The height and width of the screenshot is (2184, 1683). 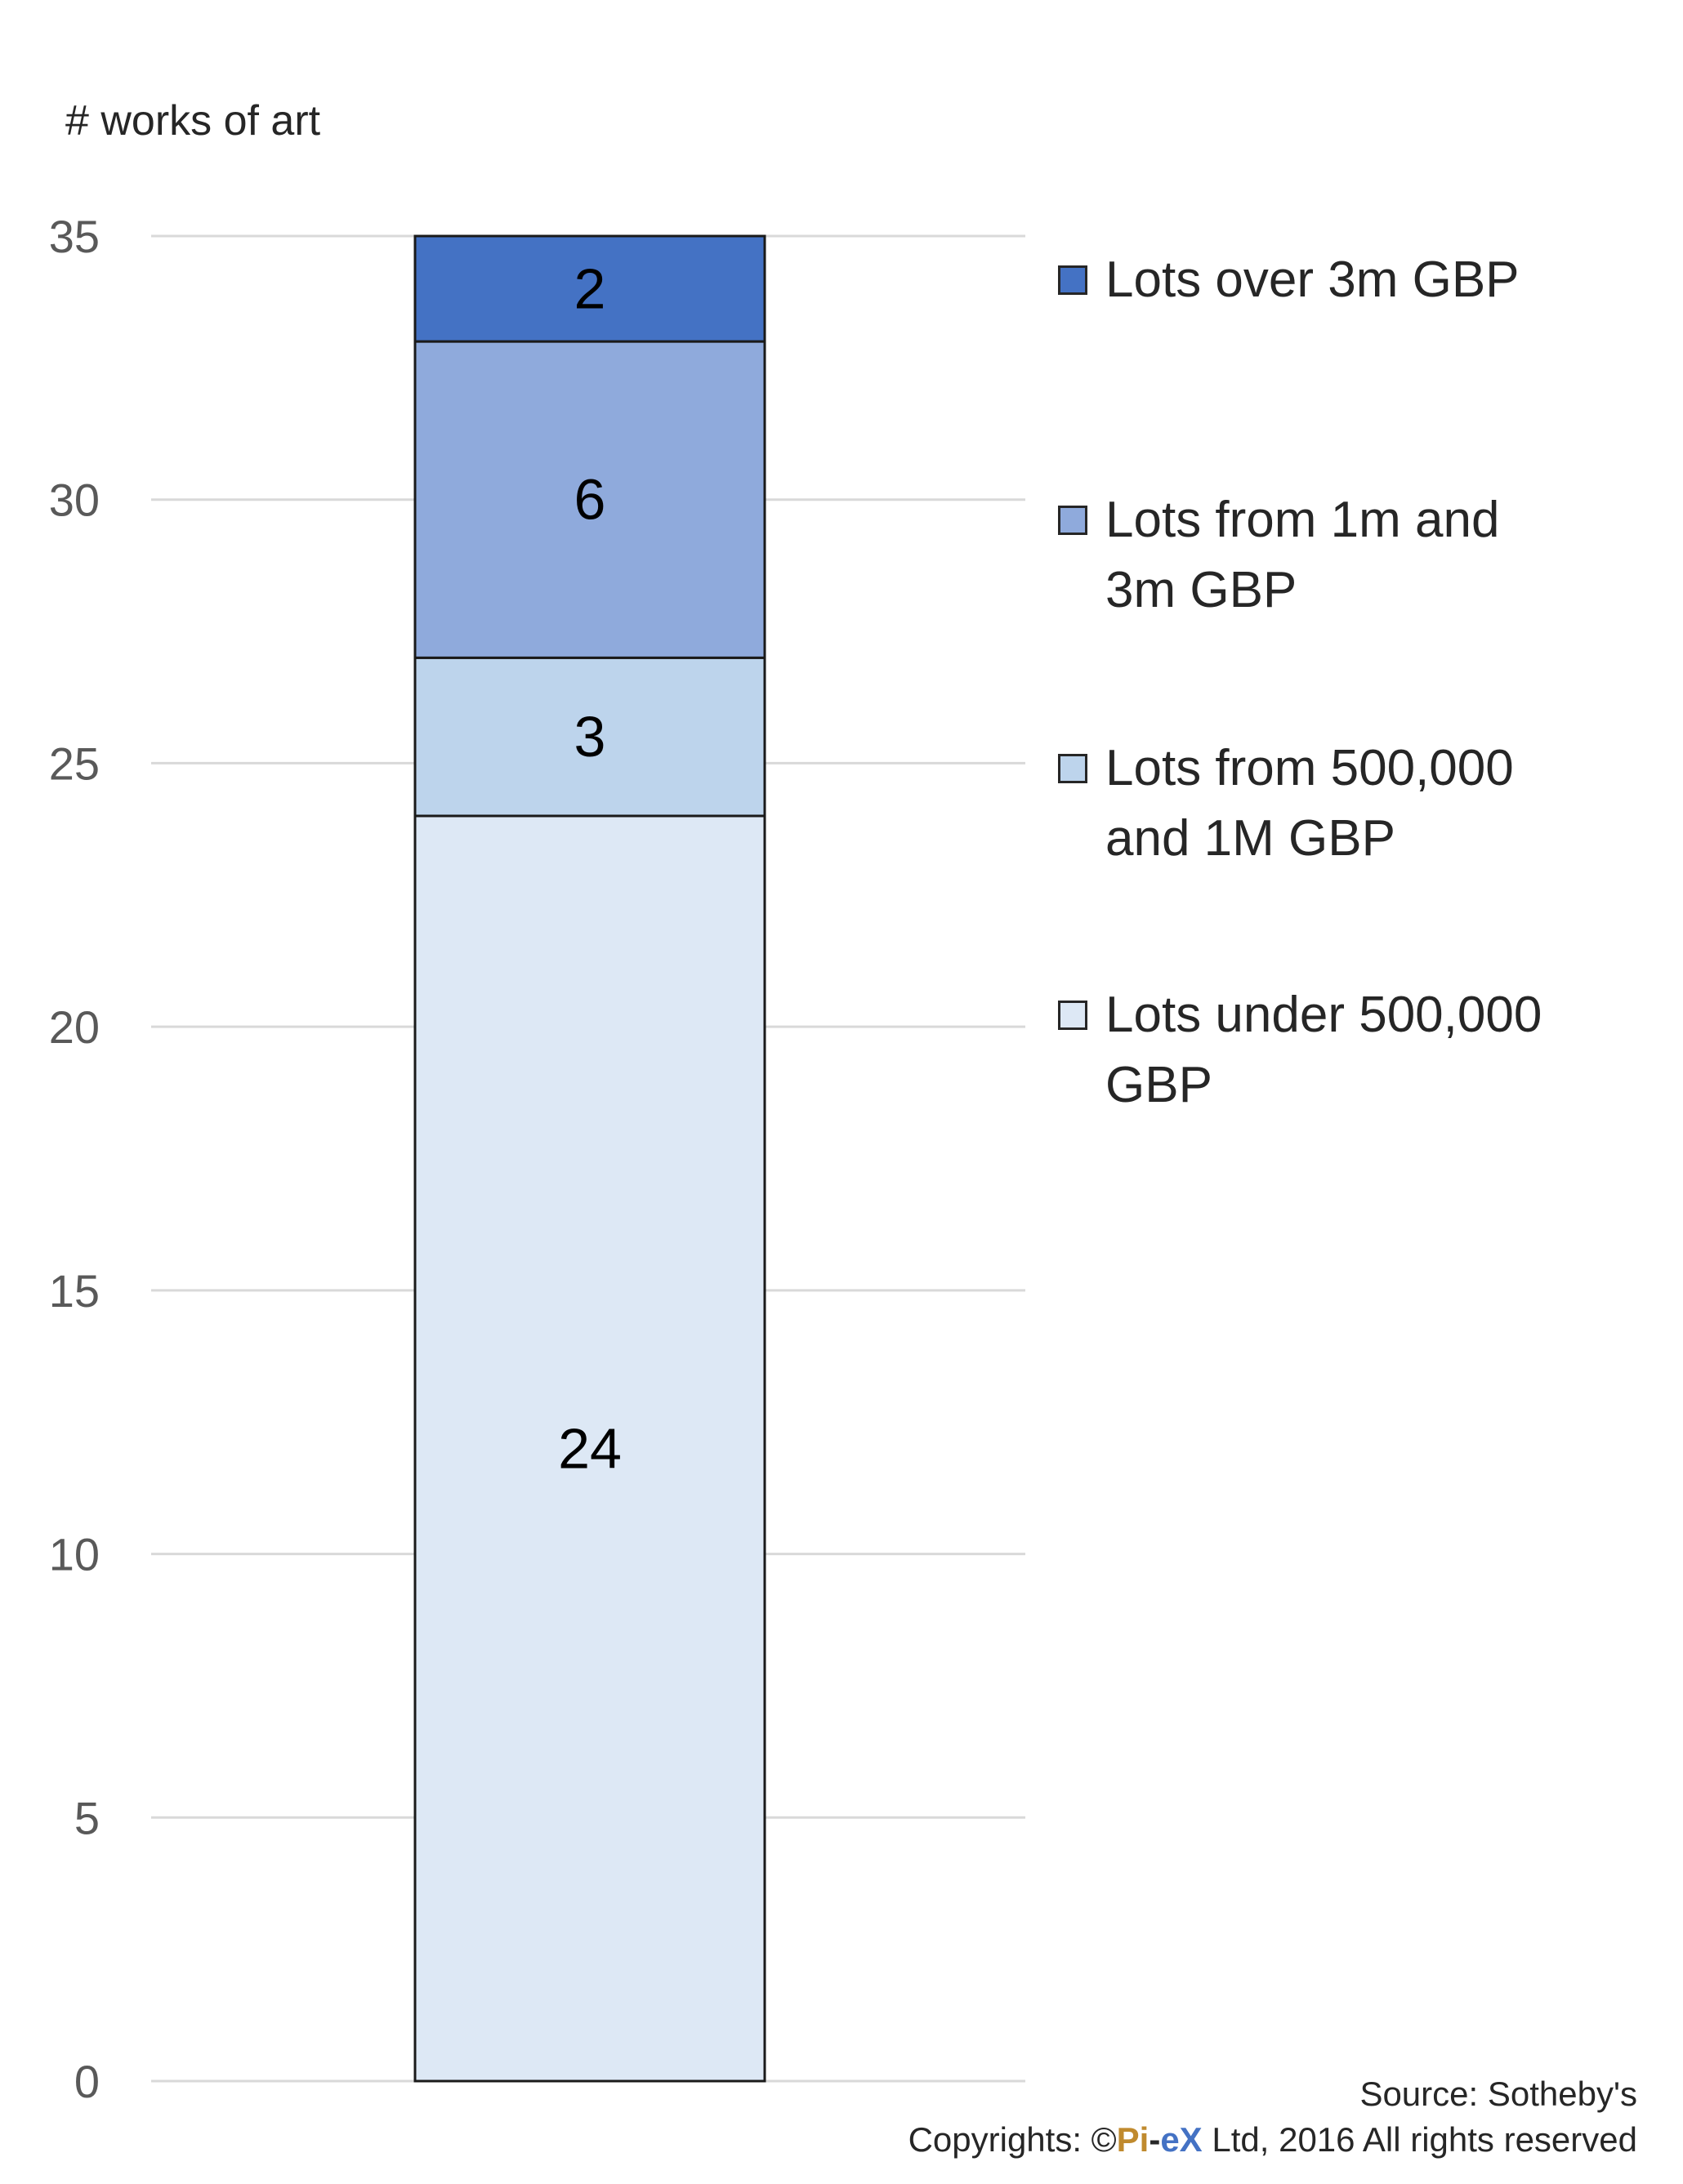 I want to click on y-tick-label: 15, so click(x=75, y=1291).